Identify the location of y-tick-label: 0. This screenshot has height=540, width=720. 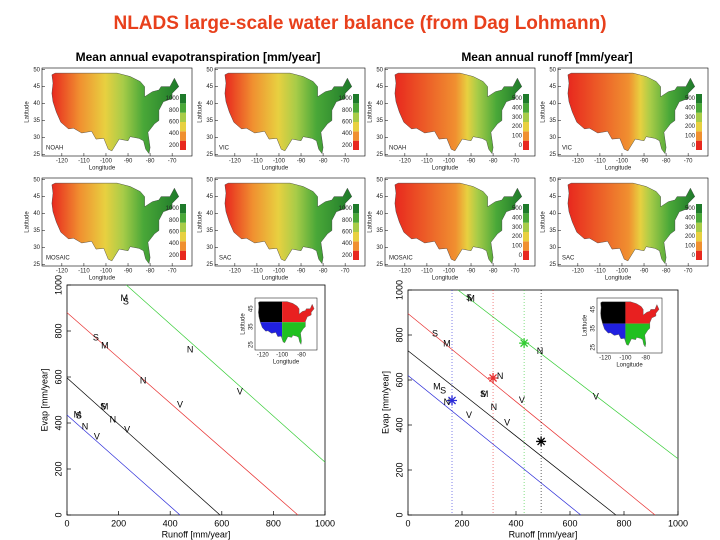
(58, 514).